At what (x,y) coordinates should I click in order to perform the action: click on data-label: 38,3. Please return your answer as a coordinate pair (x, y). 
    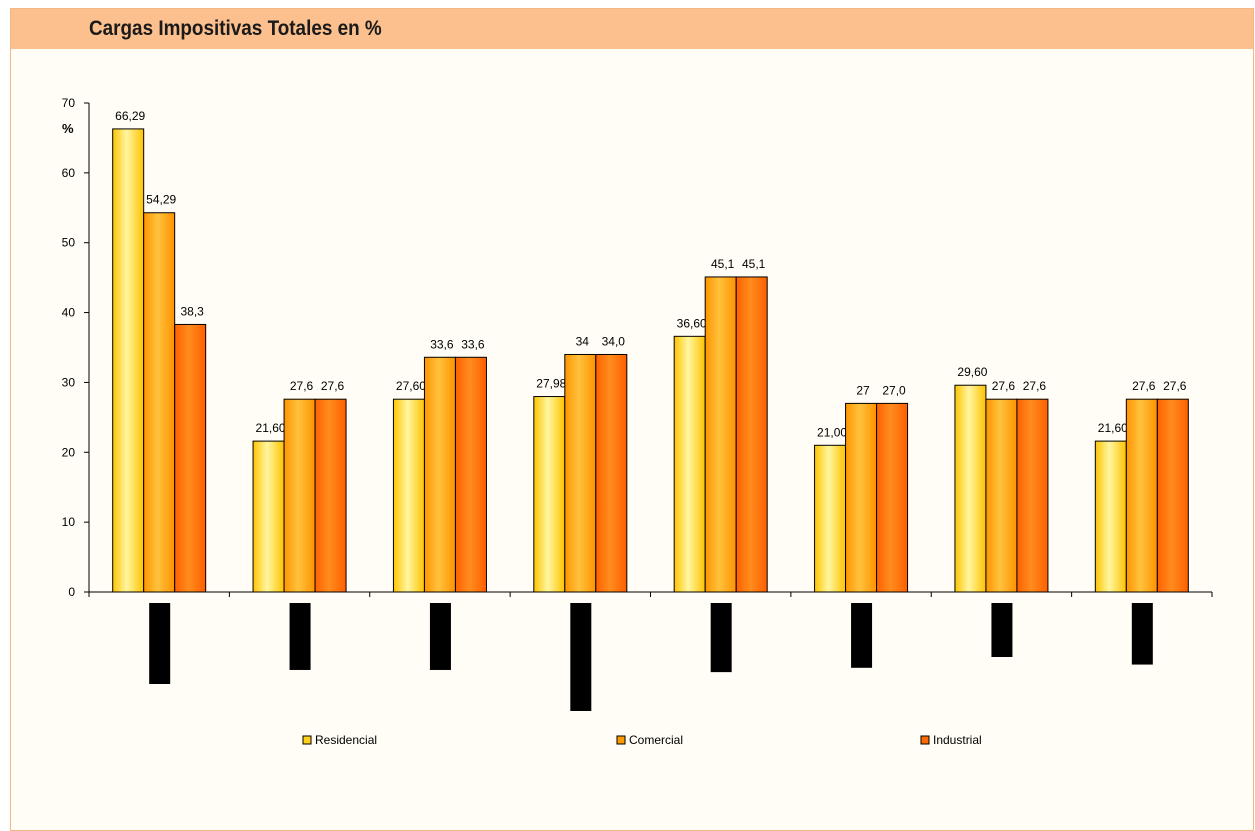
    Looking at the image, I should click on (193, 311).